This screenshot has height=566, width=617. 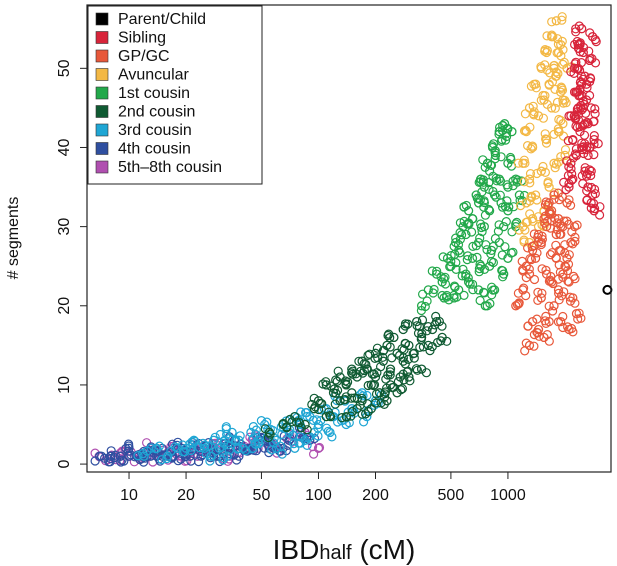 I want to click on series-2nd-cousin, so click(x=356, y=377).